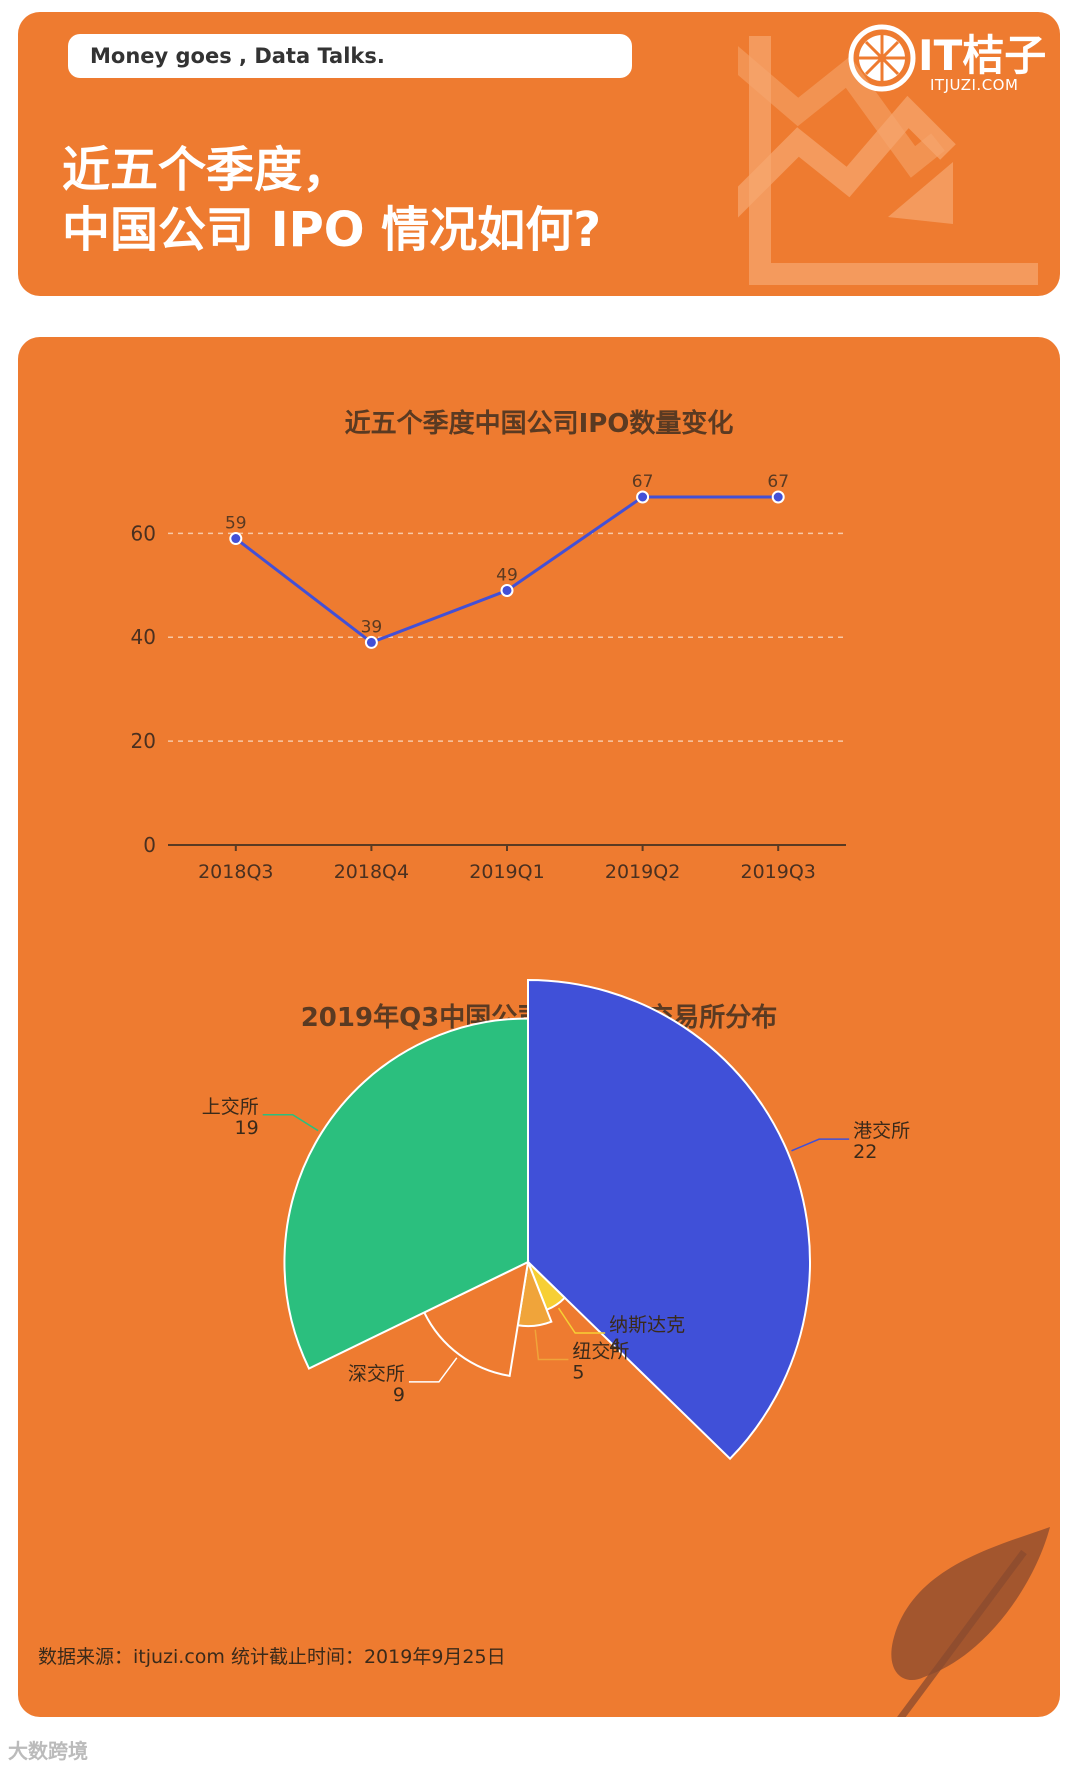 Image resolution: width=1080 pixels, height=1772 pixels. Describe the element at coordinates (882, 58) in the screenshot. I see `orange-slice-icon` at that location.